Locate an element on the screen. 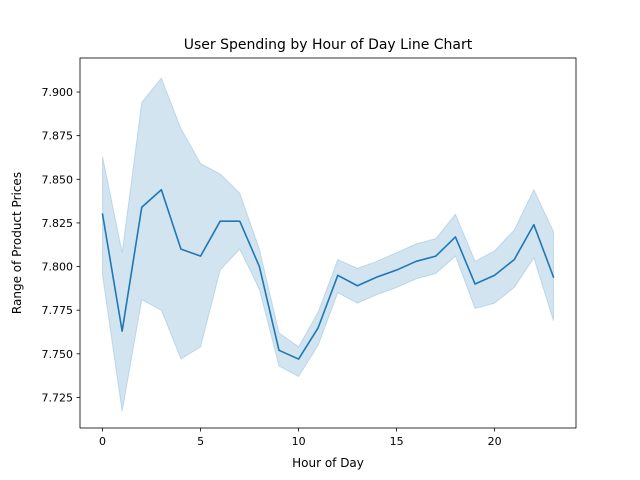  y-tick-label: 7.800 is located at coordinates (58, 267).